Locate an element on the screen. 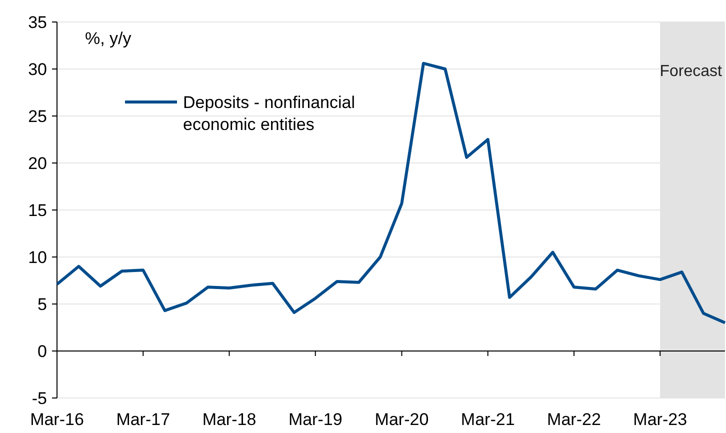 The image size is (726, 433). x-tick-label: Mar-20 is located at coordinates (401, 419).